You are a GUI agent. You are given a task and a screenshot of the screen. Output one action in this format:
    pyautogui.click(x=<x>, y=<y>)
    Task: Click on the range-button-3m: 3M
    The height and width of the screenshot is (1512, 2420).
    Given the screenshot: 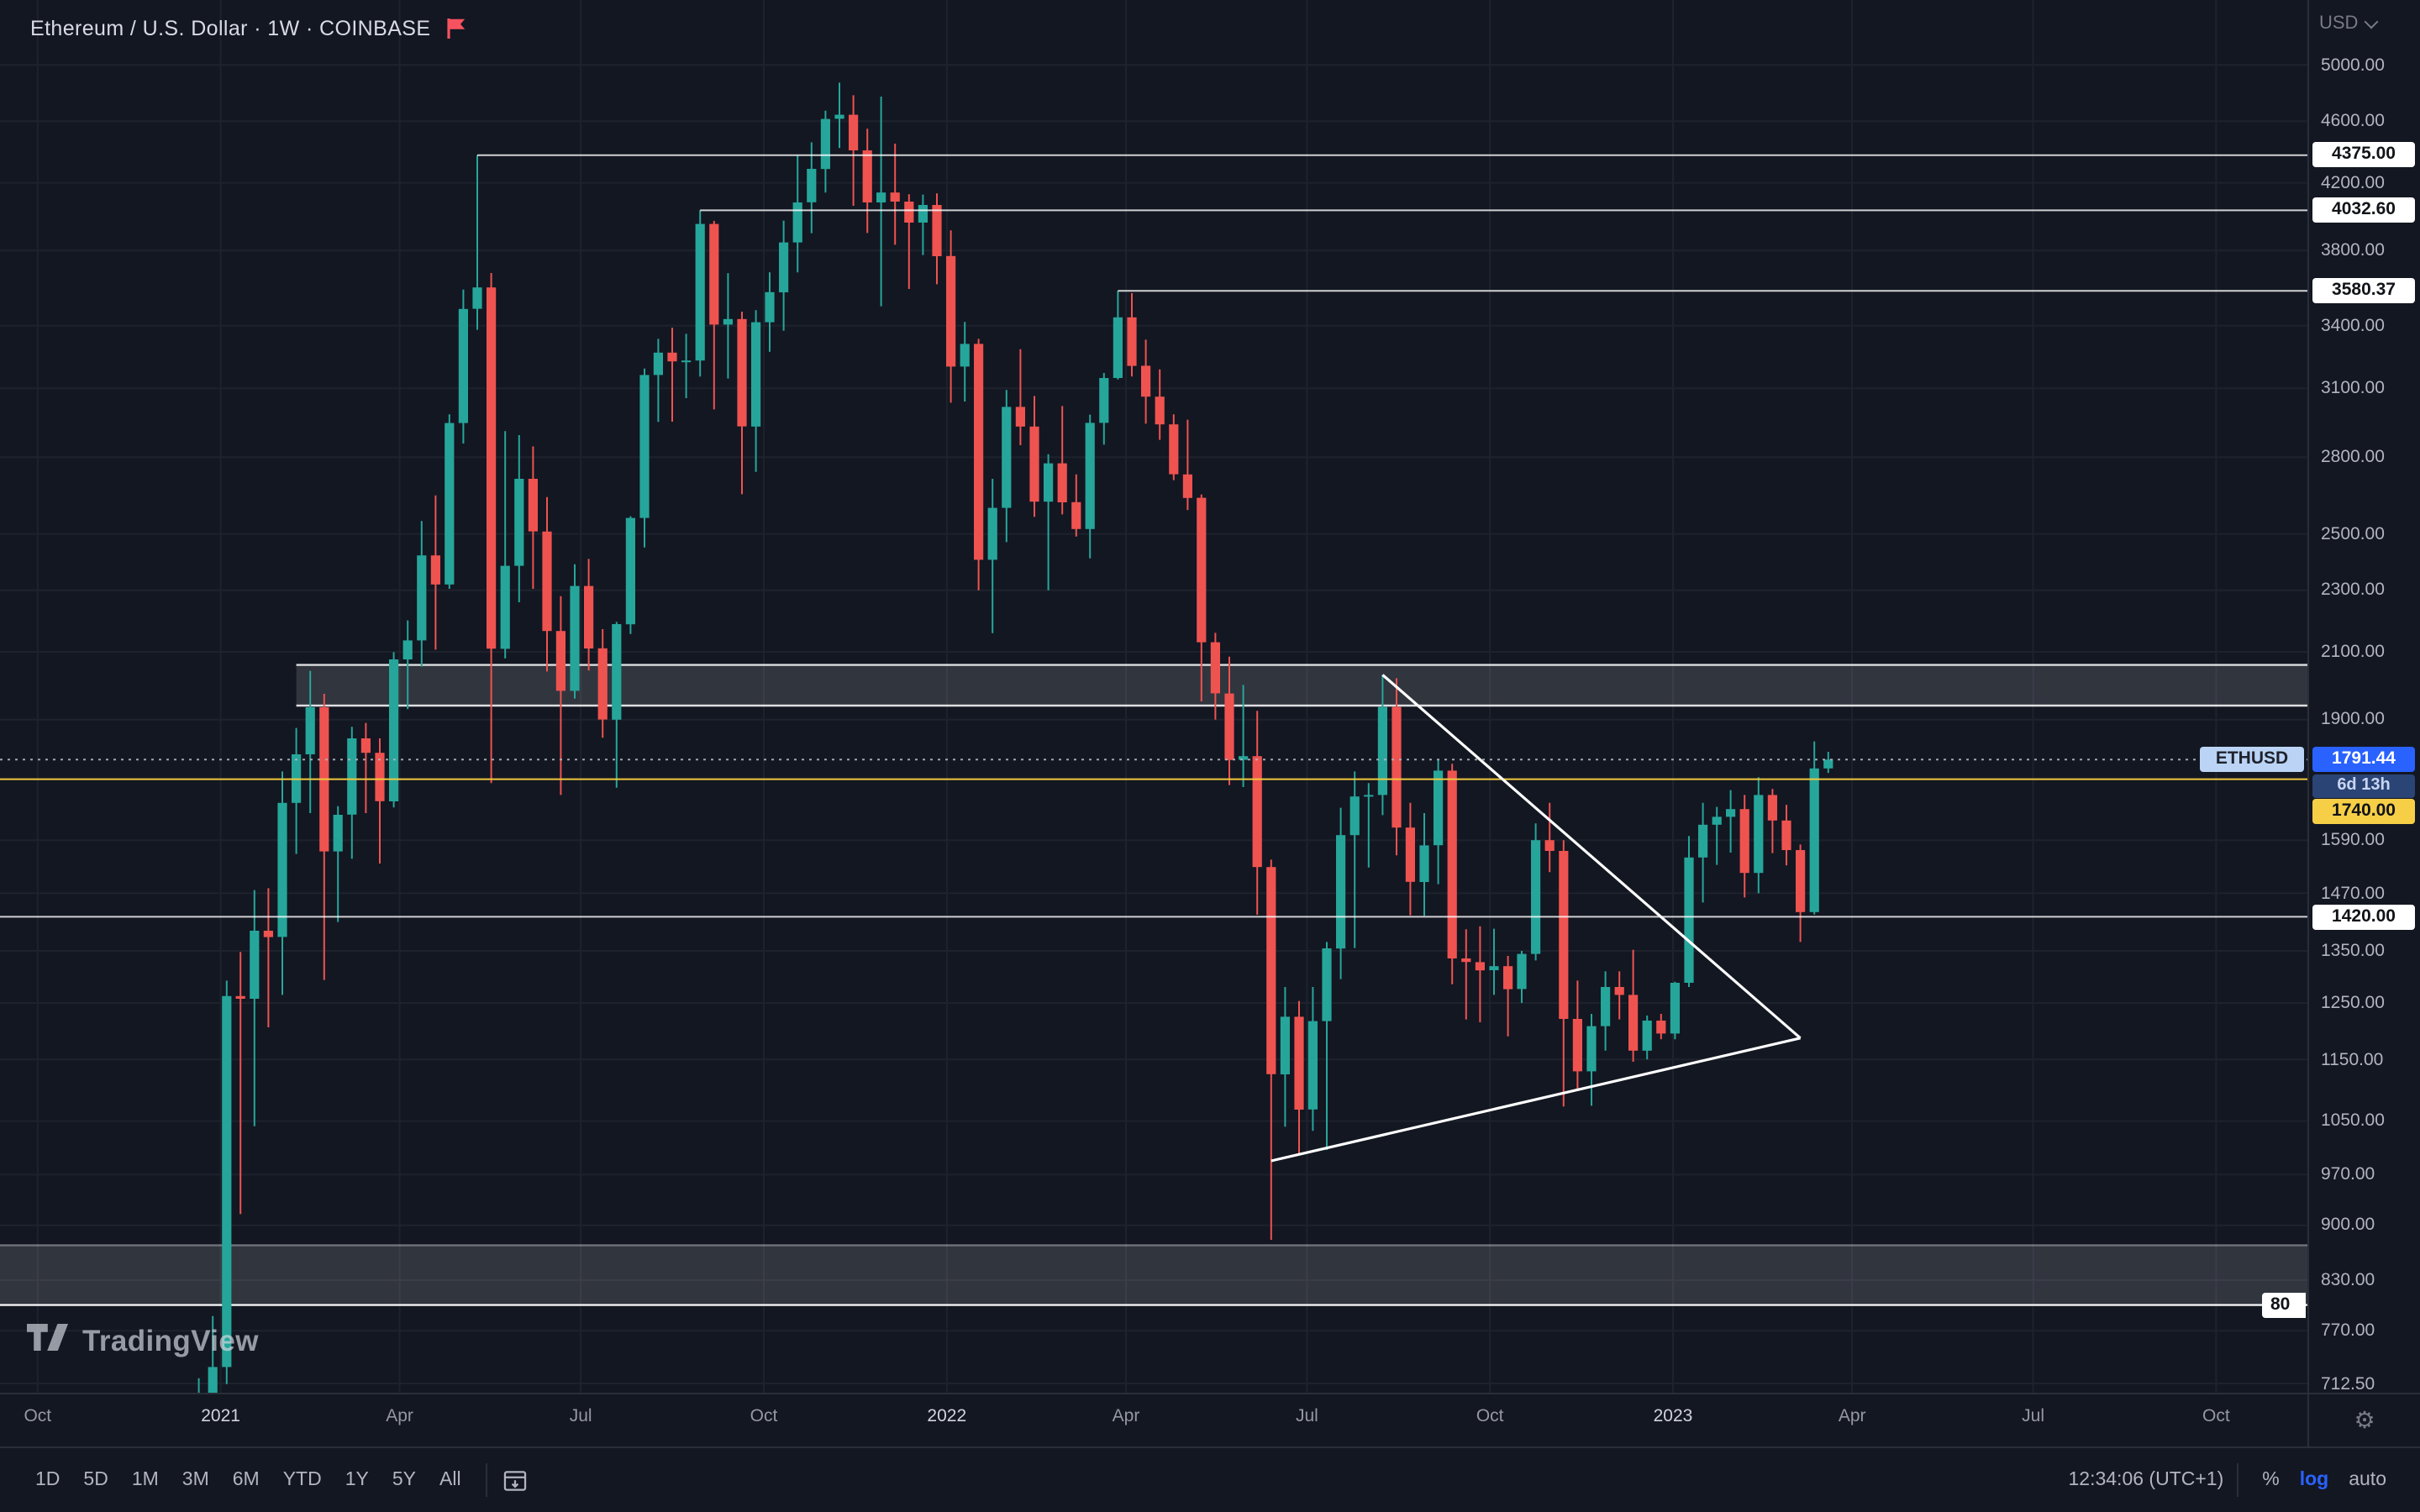 What is the action you would take?
    pyautogui.click(x=195, y=1480)
    